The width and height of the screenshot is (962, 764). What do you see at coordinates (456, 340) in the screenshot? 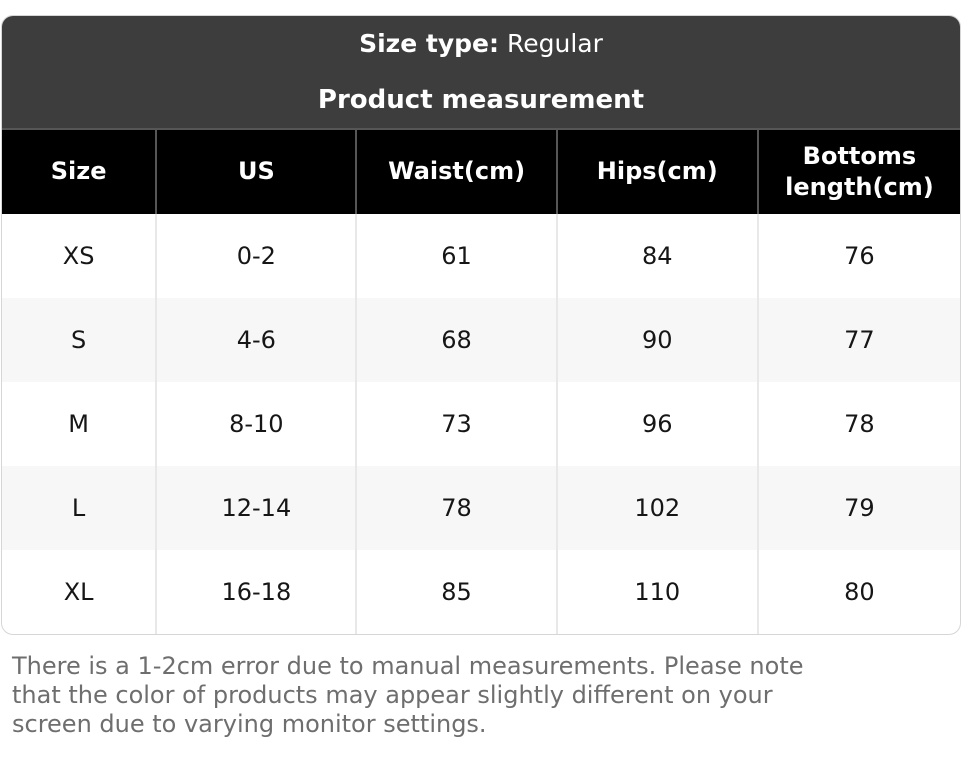
I see `cell-waist: 68` at bounding box center [456, 340].